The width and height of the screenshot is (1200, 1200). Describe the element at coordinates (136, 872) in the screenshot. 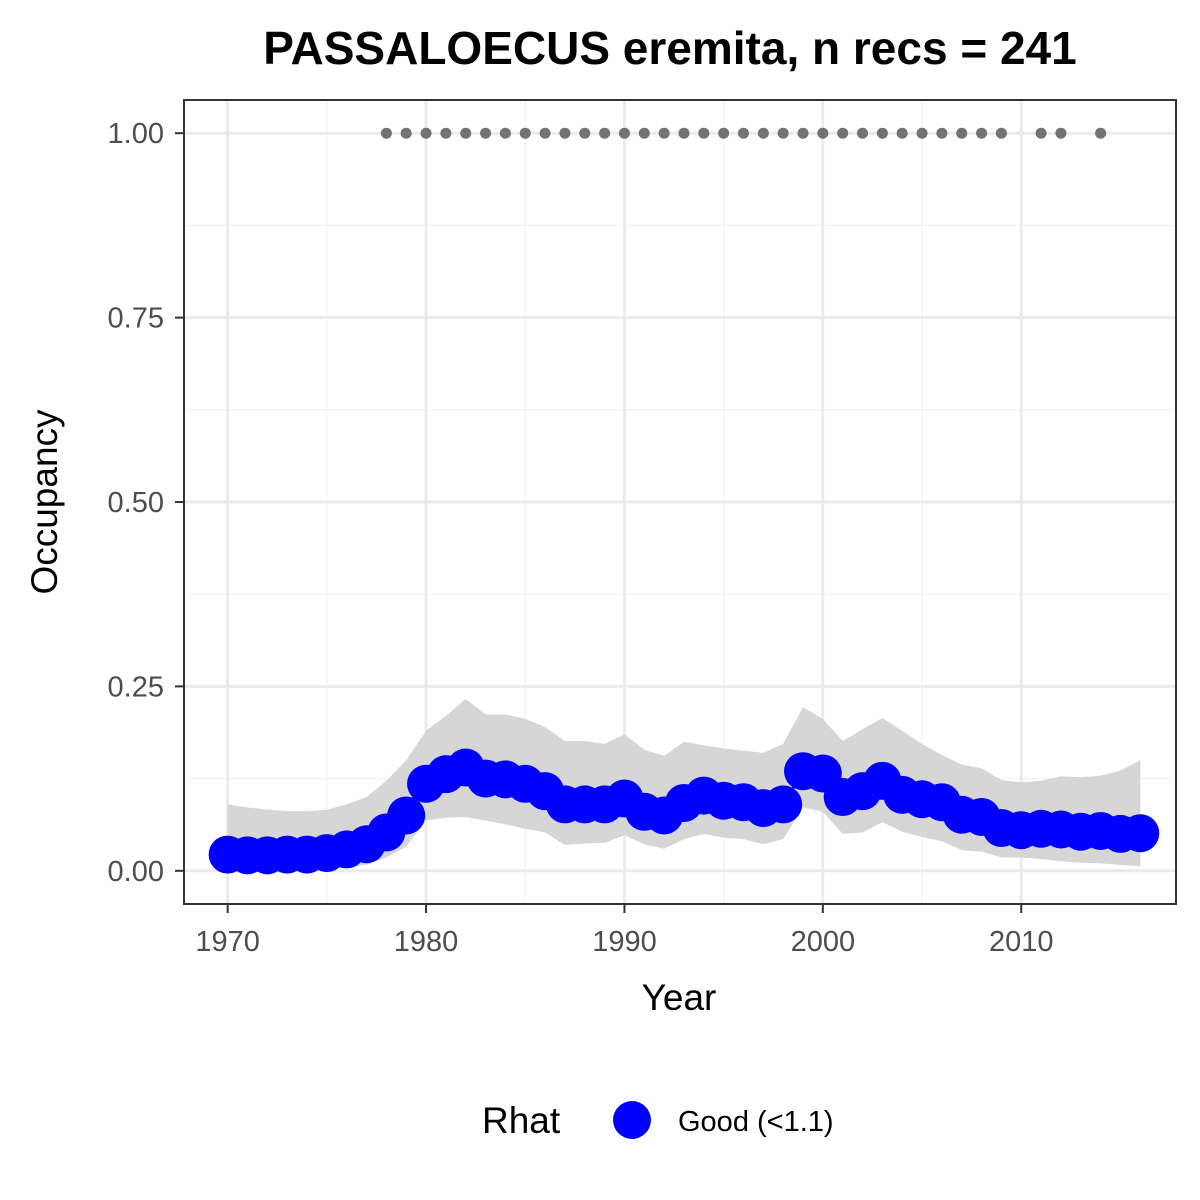

I see `y-tick-label: 0.00` at that location.